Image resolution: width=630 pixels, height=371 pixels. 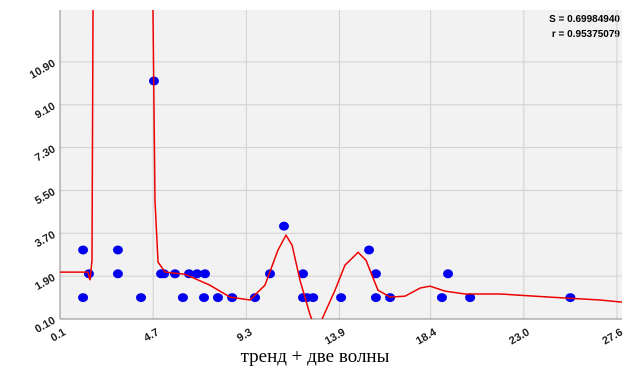 I want to click on x-tick-label: 9.3, so click(x=244, y=335).